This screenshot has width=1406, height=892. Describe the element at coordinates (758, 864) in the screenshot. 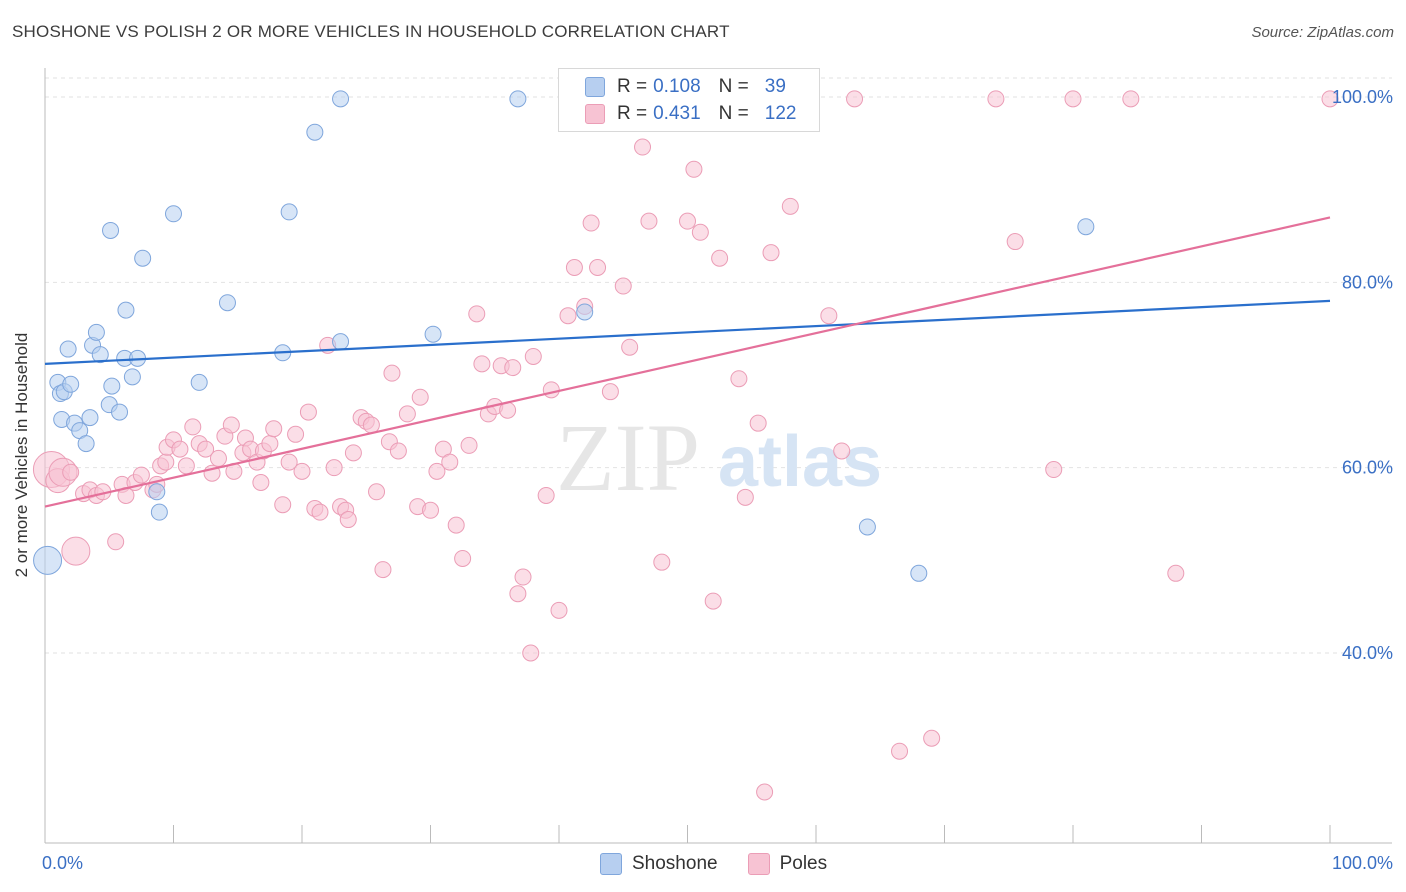

I see `poles-legend-swatch` at that location.